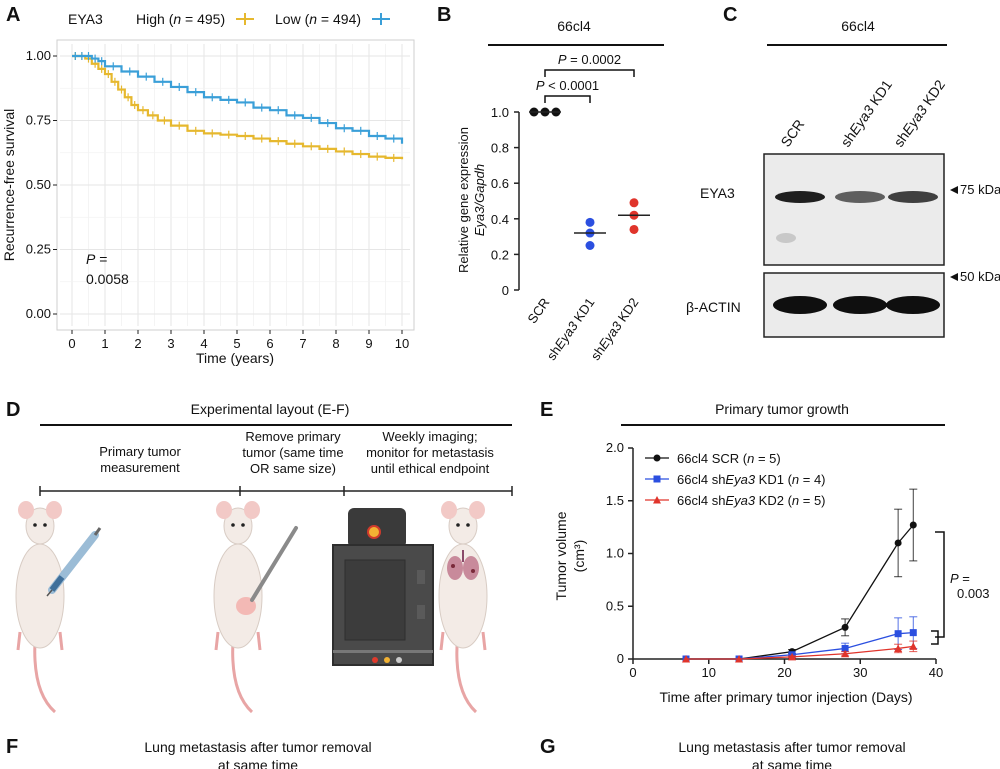  Describe the element at coordinates (938, 588) in the screenshot. I see `significance-bracket-e` at that location.